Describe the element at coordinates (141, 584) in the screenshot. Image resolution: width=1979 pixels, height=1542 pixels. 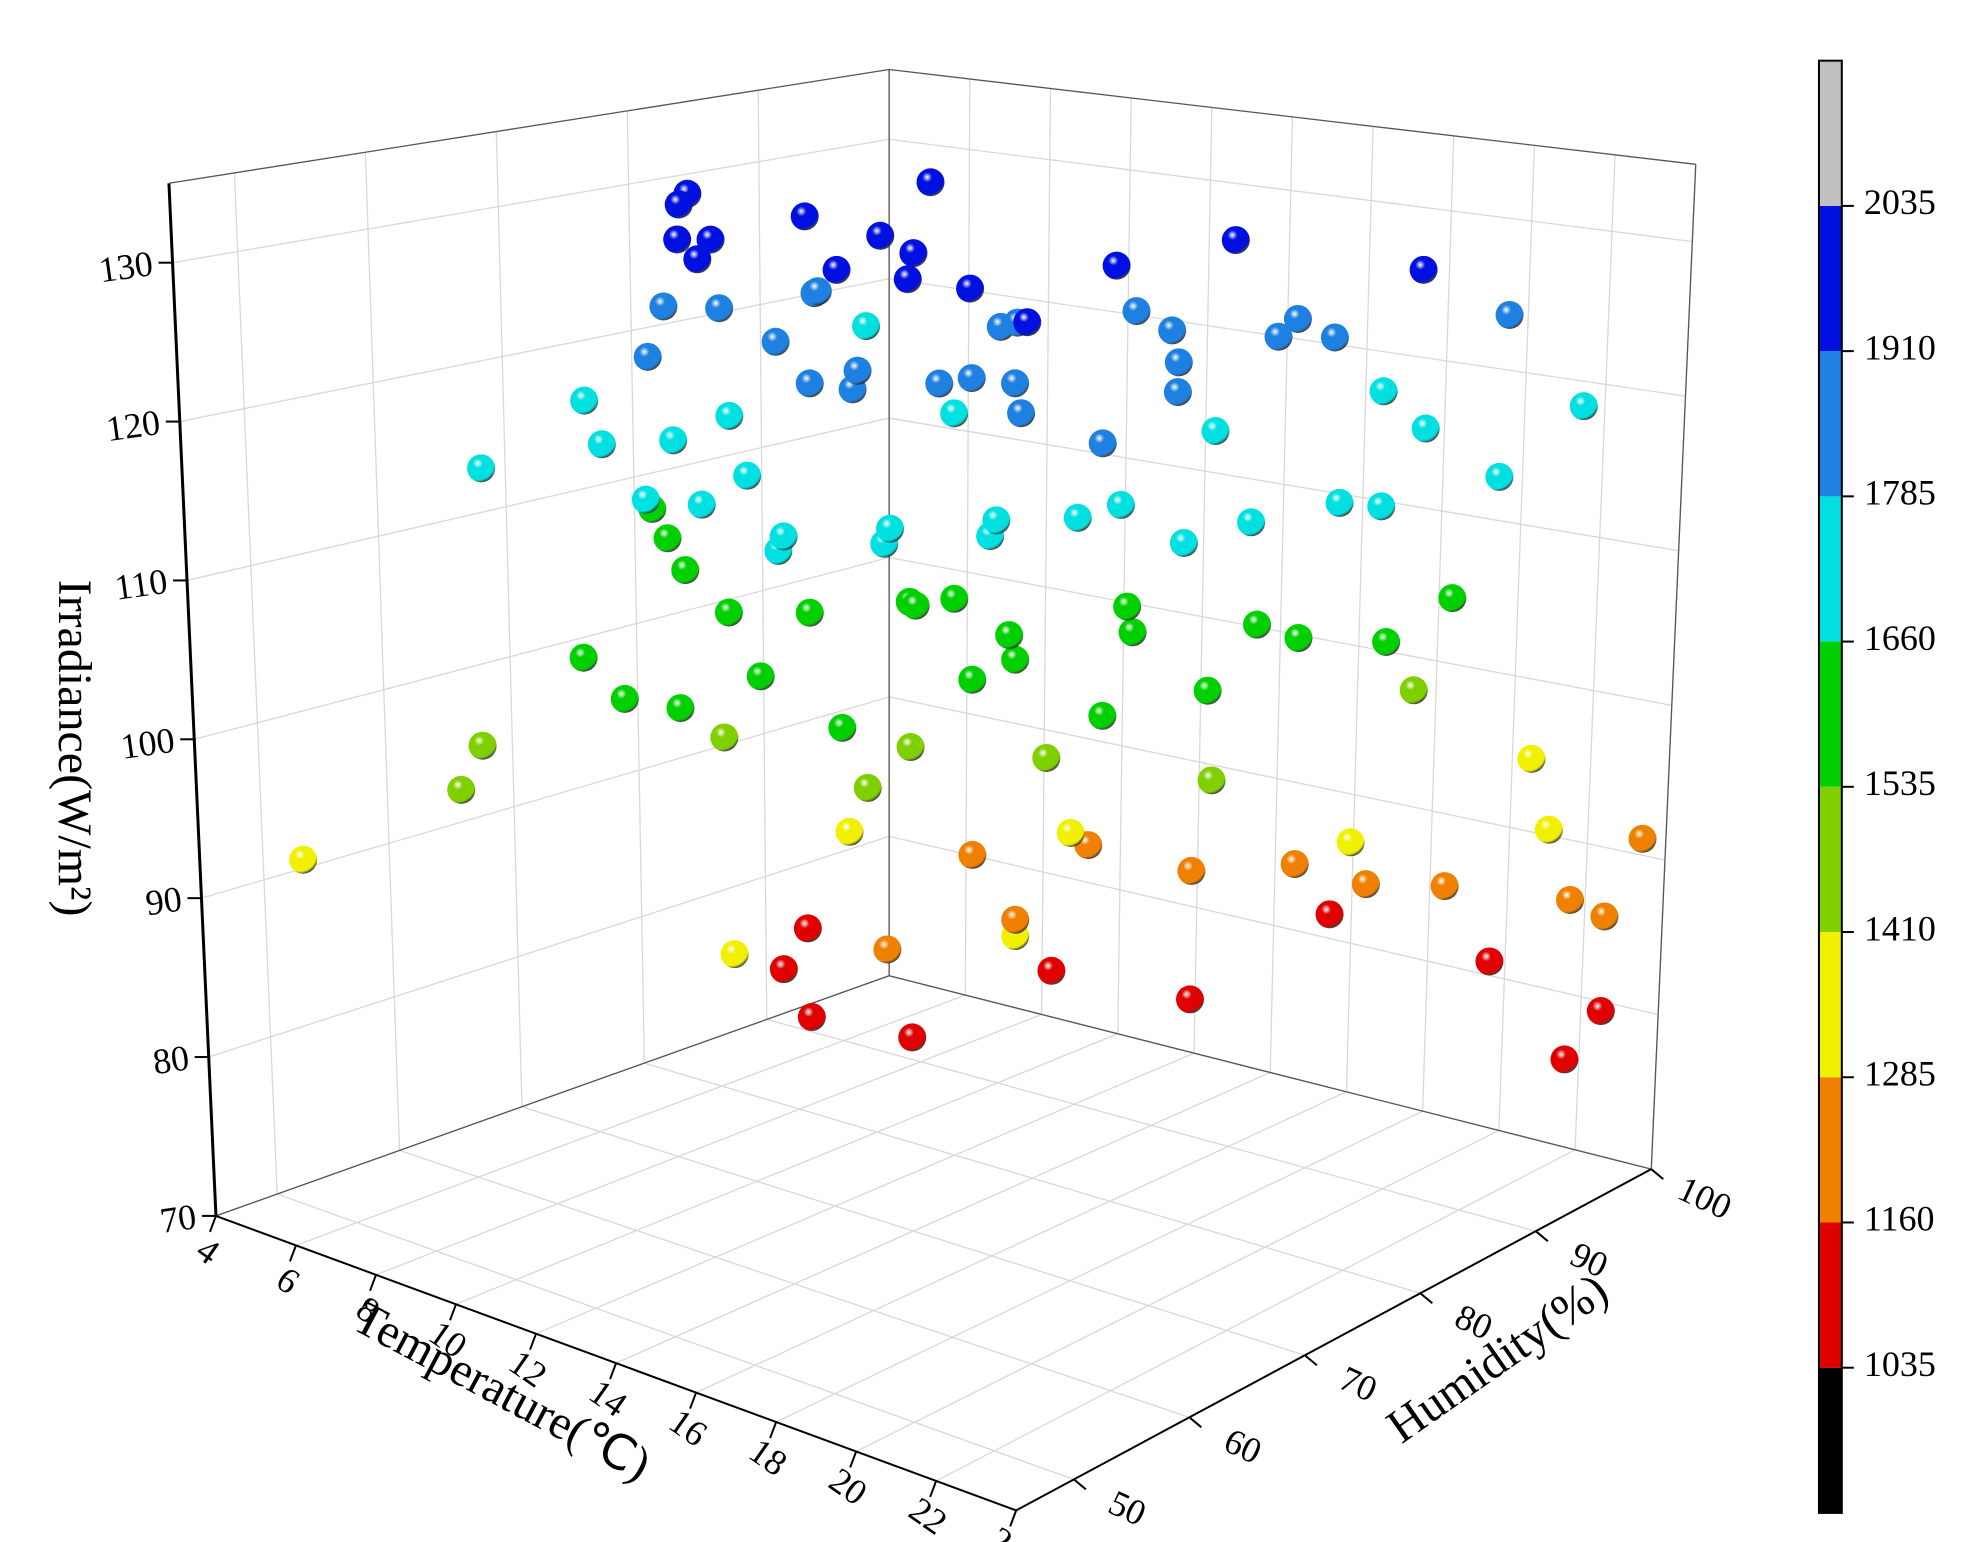
I see `z-tick-label: 110` at that location.